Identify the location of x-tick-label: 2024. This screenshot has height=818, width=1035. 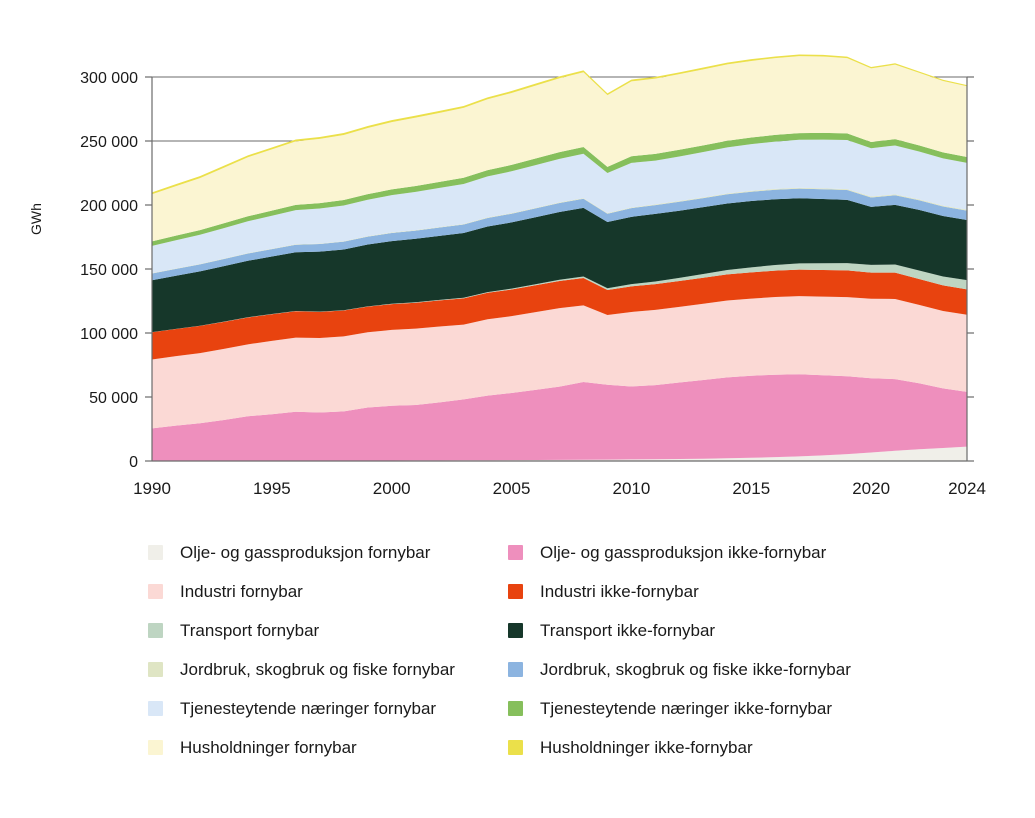
(967, 488).